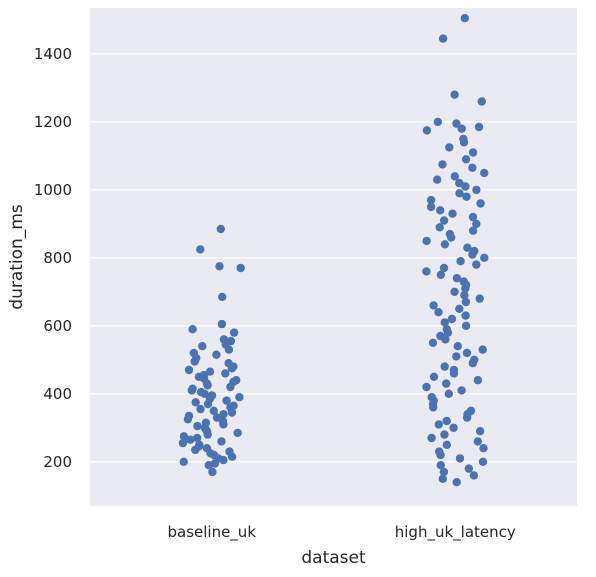 The width and height of the screenshot is (596, 577). Describe the element at coordinates (341, 532) in the screenshot. I see `x-tick-labels: baseline_uk high_uk_latency` at that location.